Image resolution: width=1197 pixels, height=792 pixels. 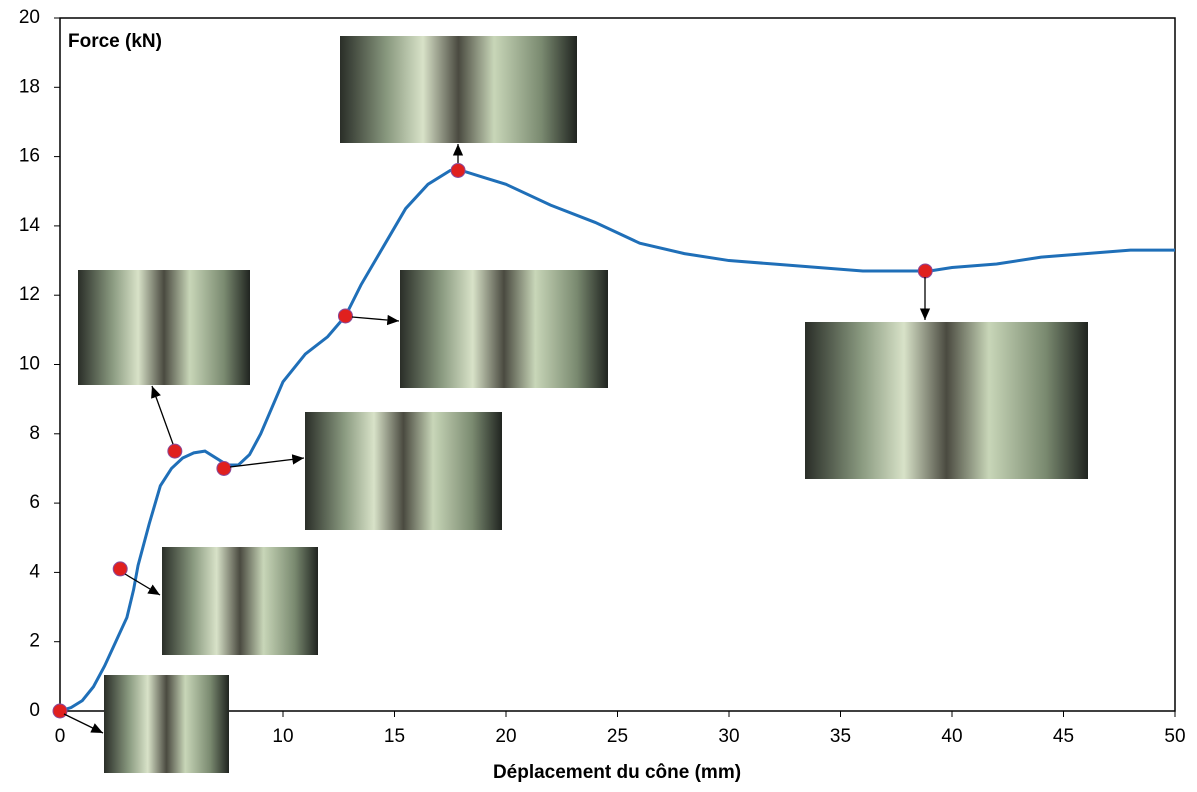 What do you see at coordinates (728, 736) in the screenshot?
I see `x-tick-label: 30` at bounding box center [728, 736].